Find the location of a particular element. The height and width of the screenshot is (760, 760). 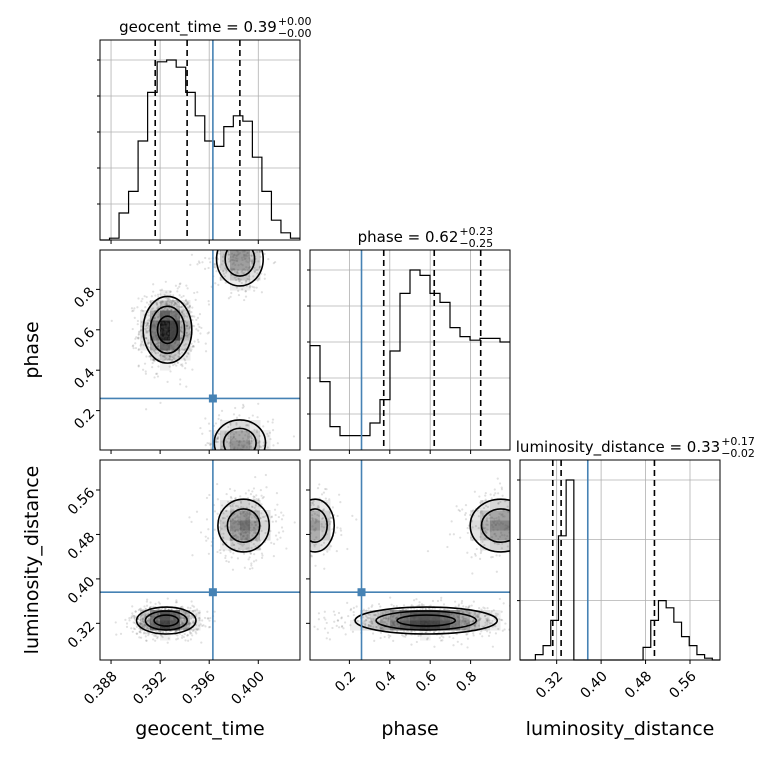

contour-line is located at coordinates (323, 525).